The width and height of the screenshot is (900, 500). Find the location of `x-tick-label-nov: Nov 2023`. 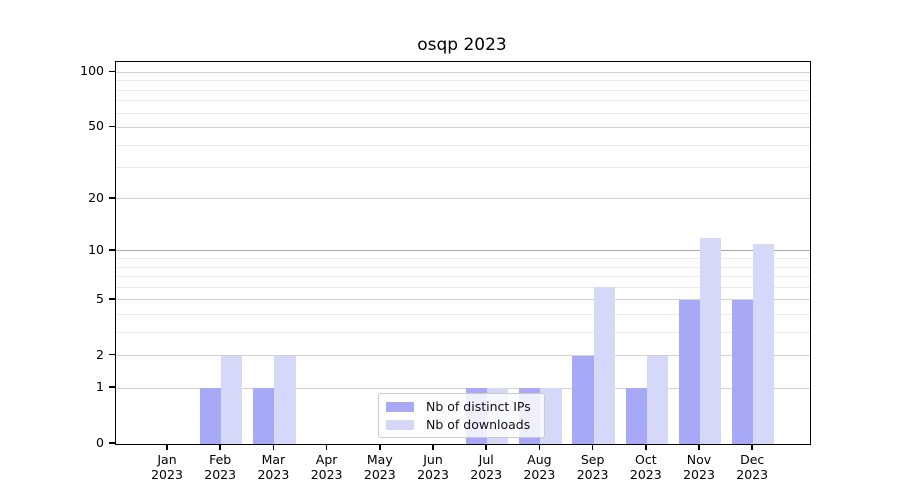

x-tick-label-nov: Nov 2023 is located at coordinates (699, 467).